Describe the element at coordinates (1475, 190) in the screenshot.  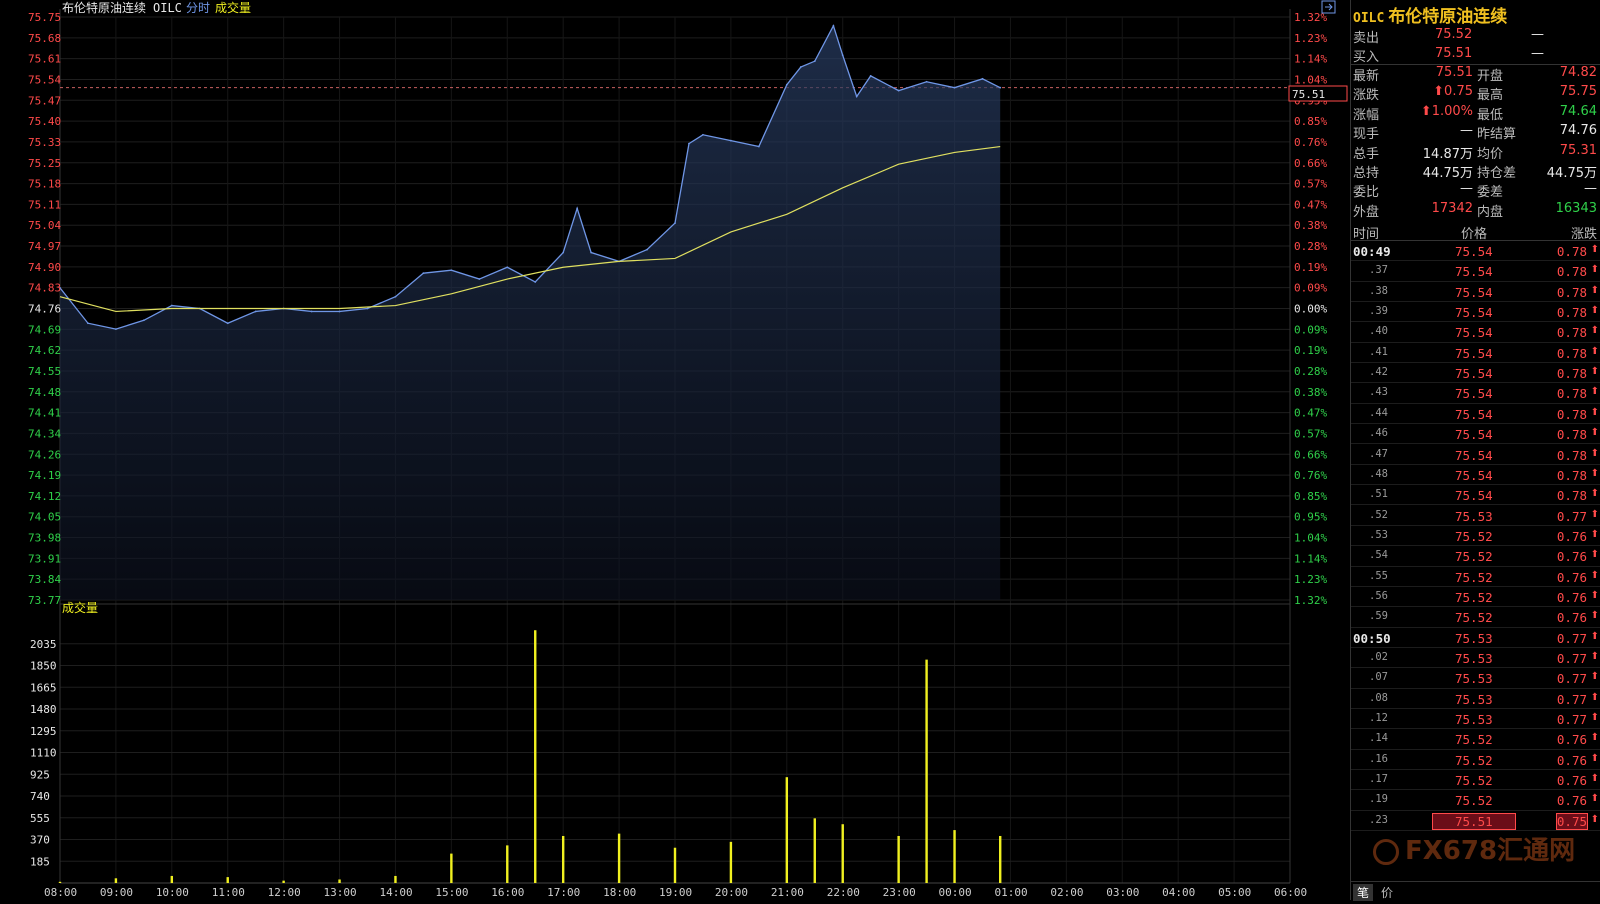
I see `quote-row: 委比 — 委差 —` at that location.